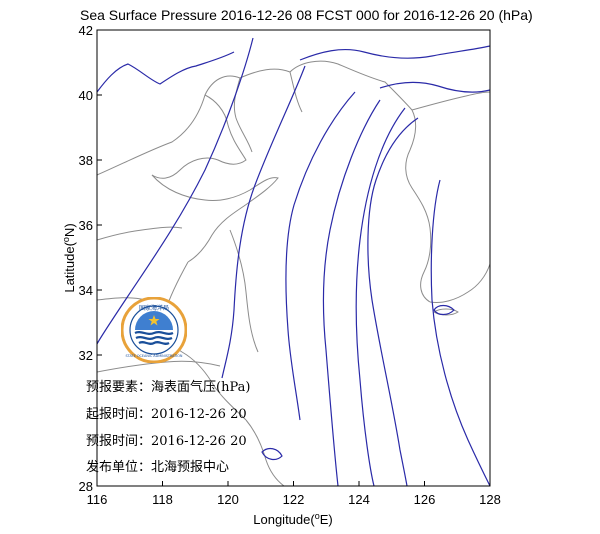 The width and height of the screenshot is (600, 534). I want to click on border-inland, so click(268, 112).